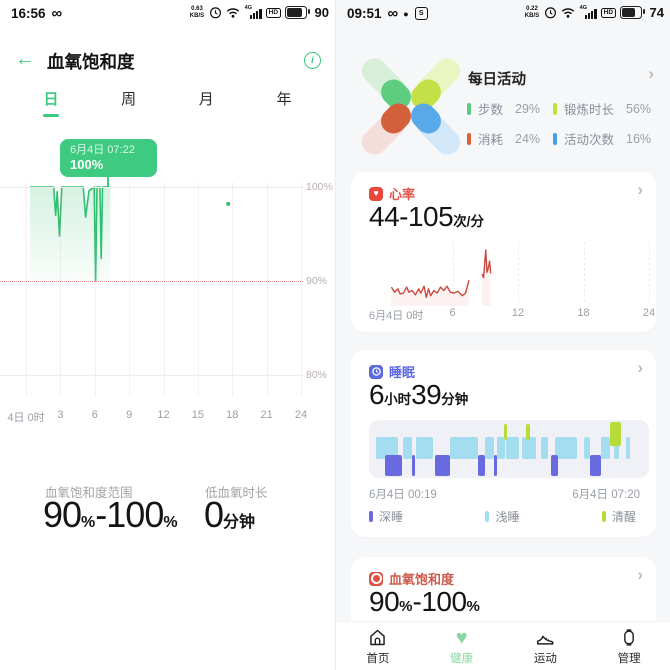  I want to click on watch-icon, so click(629, 638).